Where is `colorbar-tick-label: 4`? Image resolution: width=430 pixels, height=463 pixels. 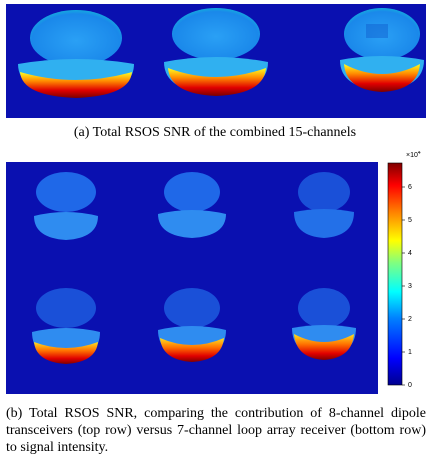 colorbar-tick-label: 4 is located at coordinates (410, 253).